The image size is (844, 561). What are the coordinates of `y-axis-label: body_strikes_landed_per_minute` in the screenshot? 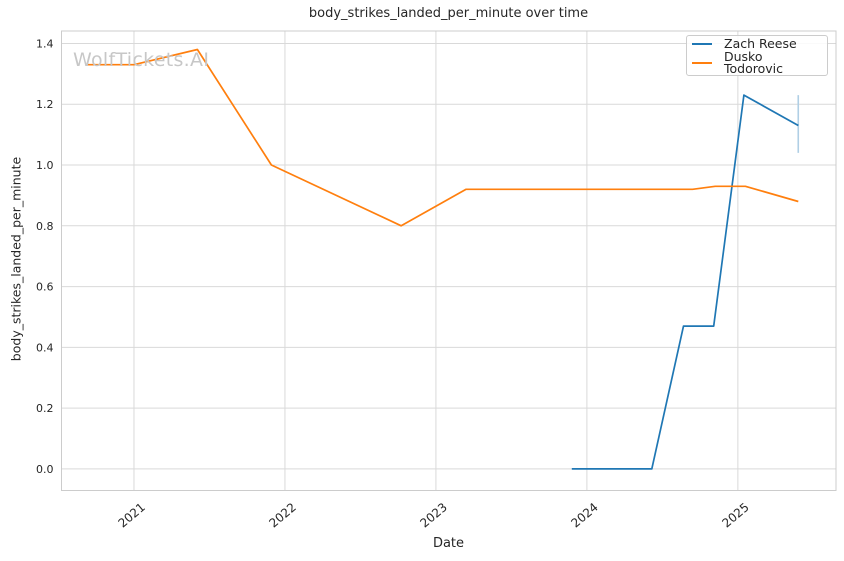 It's located at (16, 259).